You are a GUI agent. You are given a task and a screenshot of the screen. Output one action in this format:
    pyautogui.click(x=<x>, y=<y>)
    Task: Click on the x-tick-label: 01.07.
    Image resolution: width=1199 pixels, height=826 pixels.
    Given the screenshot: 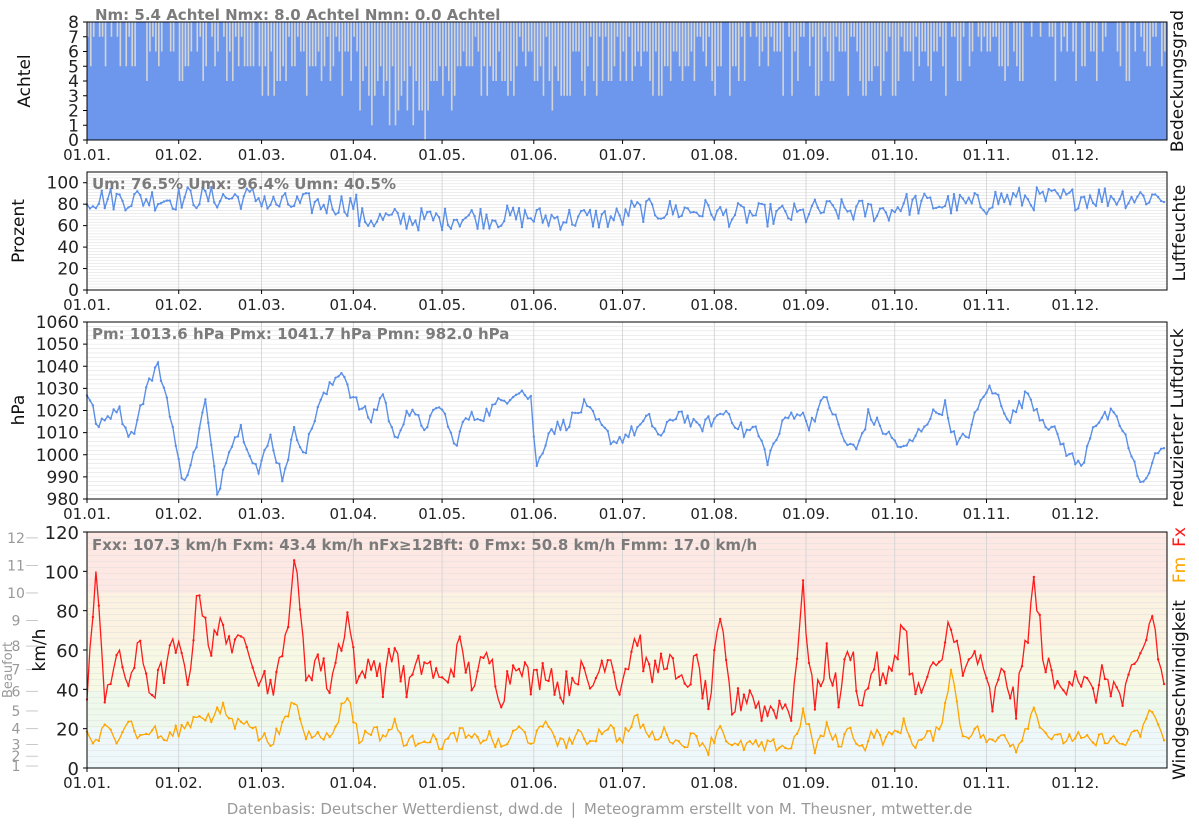 What is the action you would take?
    pyautogui.click(x=623, y=305)
    